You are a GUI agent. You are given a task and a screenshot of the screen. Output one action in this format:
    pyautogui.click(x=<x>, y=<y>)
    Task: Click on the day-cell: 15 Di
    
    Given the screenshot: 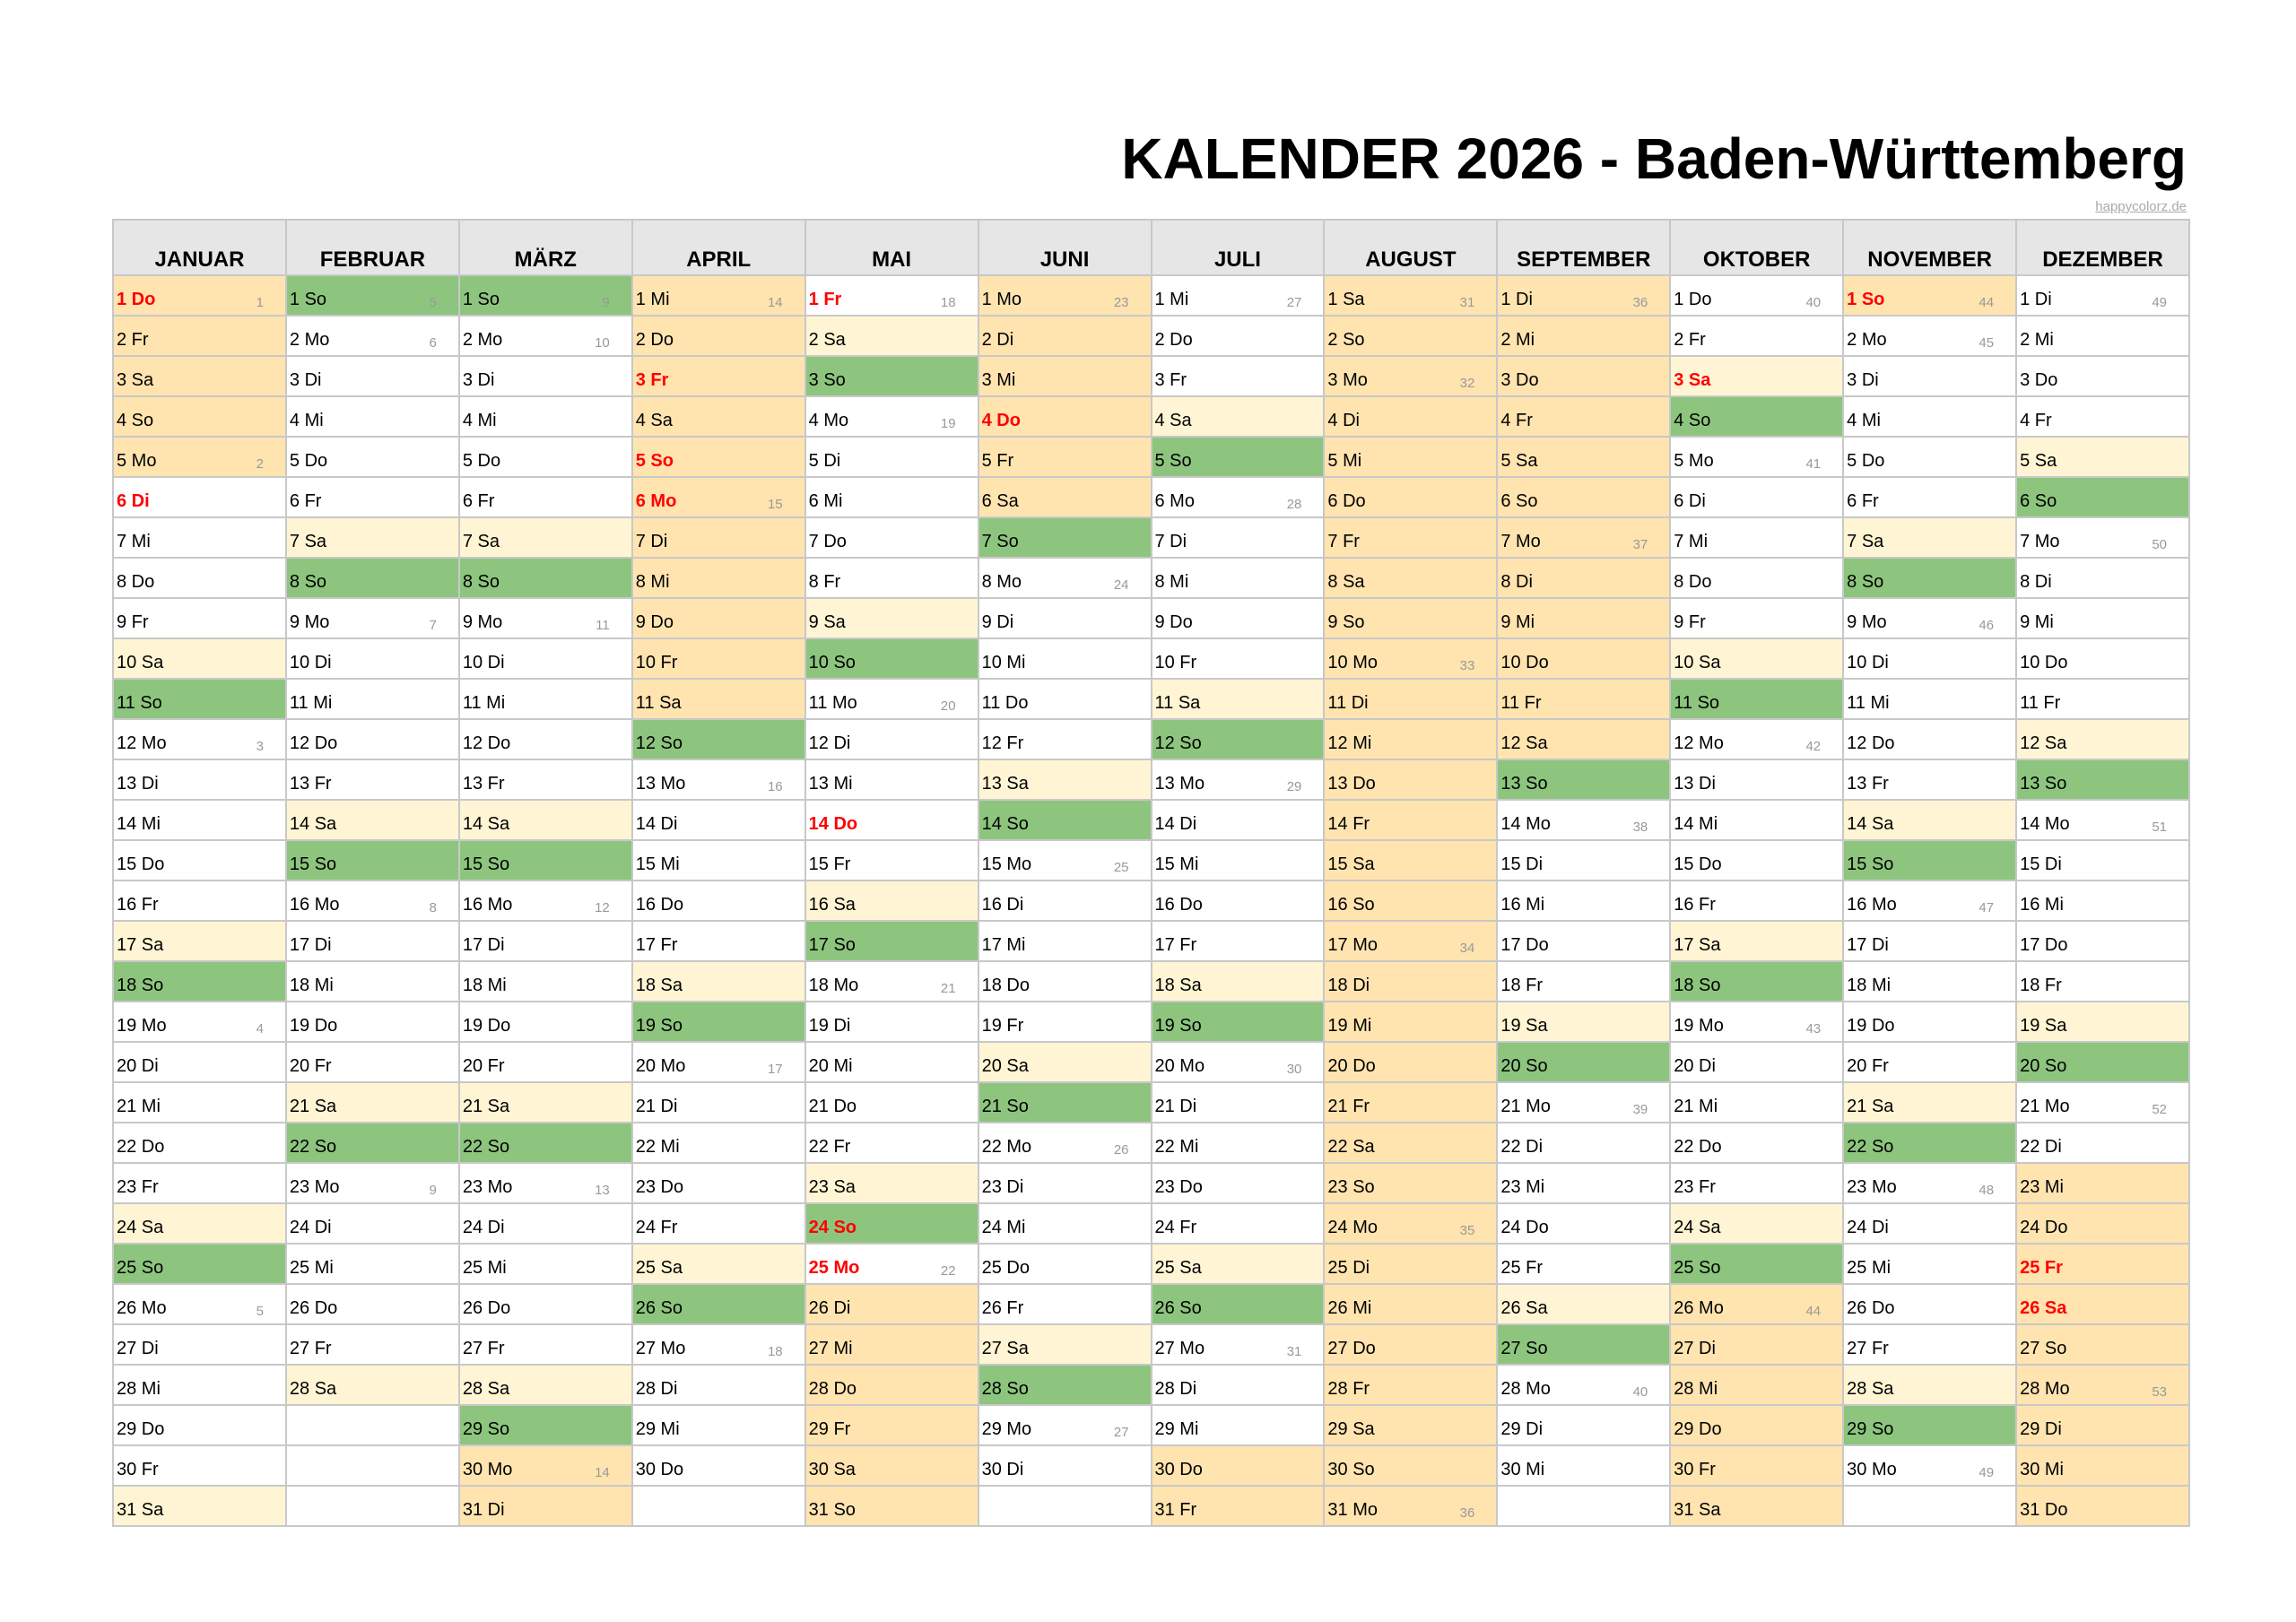 What is the action you would take?
    pyautogui.click(x=1585, y=861)
    